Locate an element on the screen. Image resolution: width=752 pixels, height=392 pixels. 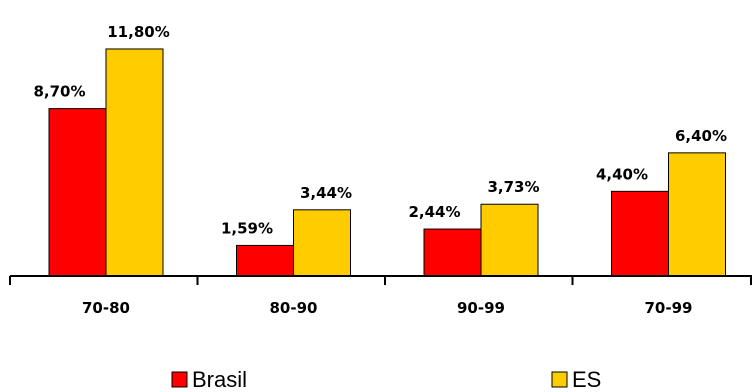
data-label: 3,44% is located at coordinates (326, 193).